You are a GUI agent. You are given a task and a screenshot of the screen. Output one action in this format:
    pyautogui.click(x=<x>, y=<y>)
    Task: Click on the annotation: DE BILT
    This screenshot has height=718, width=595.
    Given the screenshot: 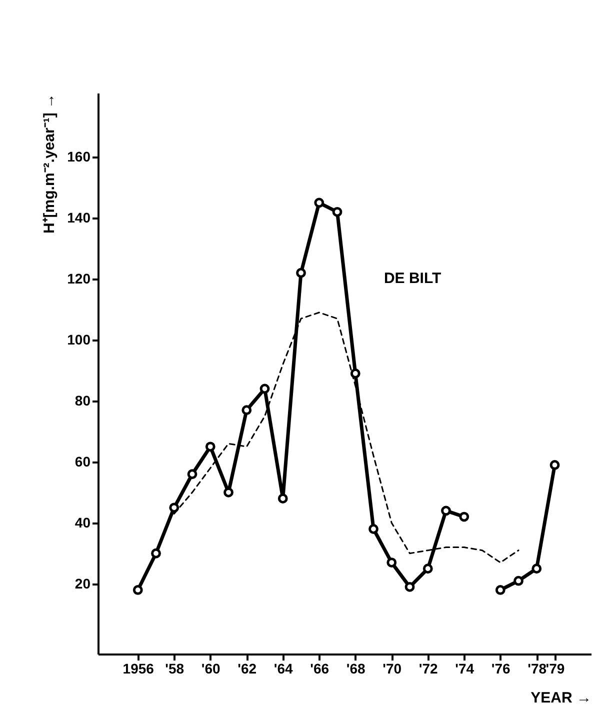 What is the action you would take?
    pyautogui.click(x=413, y=279)
    